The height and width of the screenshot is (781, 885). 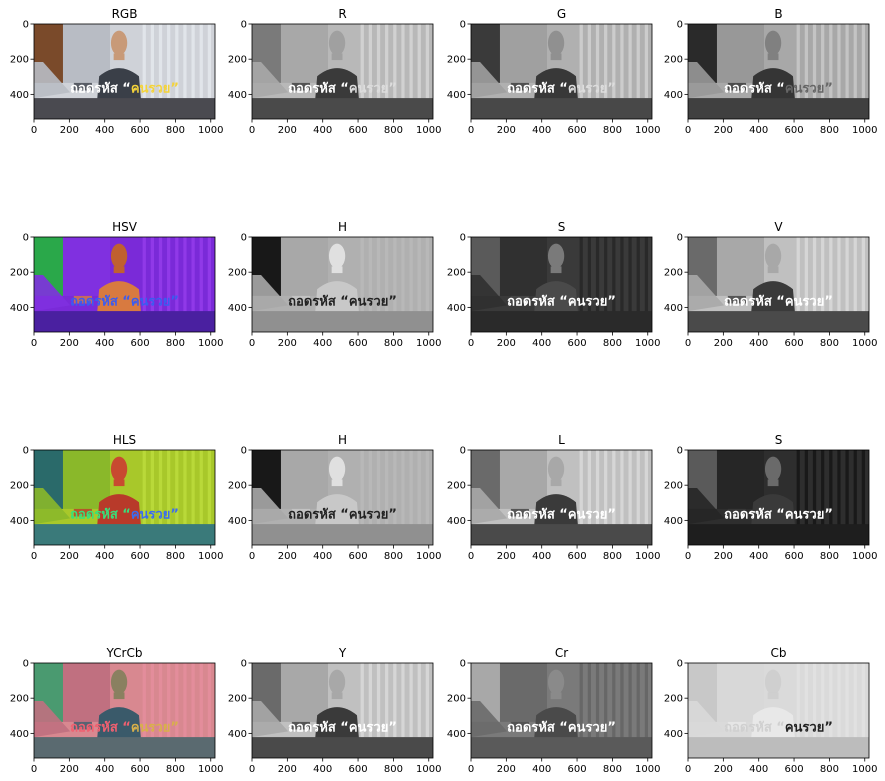 What do you see at coordinates (342, 14) in the screenshot?
I see `panel-title: R` at bounding box center [342, 14].